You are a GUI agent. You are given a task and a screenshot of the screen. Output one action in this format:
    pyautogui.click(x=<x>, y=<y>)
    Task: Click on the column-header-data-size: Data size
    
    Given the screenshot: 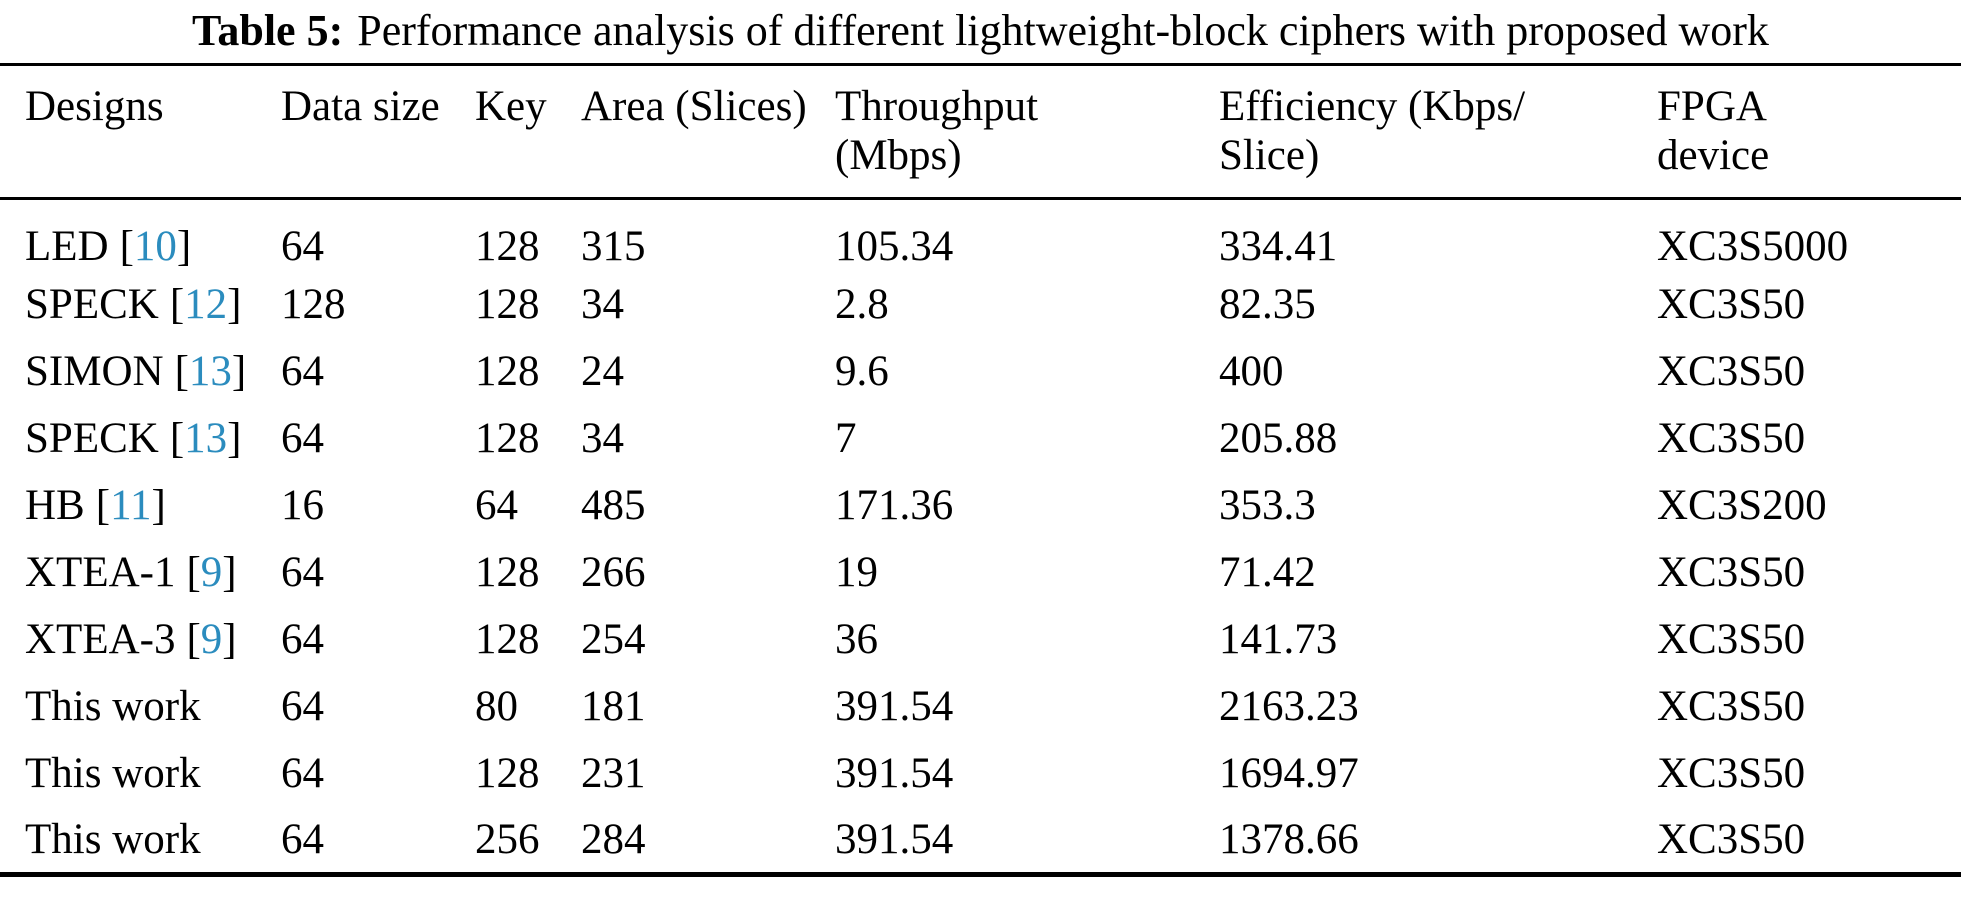 What is the action you would take?
    pyautogui.click(x=378, y=132)
    